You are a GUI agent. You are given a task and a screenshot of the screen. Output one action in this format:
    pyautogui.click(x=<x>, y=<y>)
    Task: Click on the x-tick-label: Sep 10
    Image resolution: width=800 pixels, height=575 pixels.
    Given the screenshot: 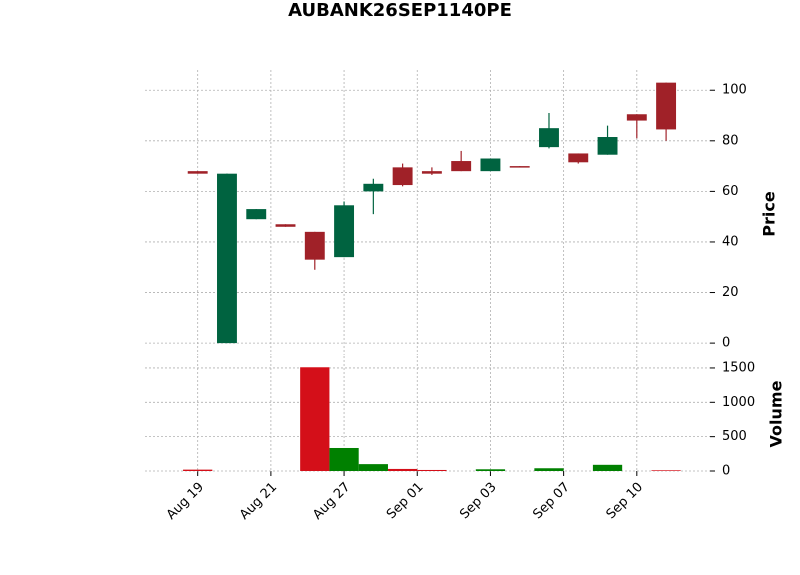 What is the action you would take?
    pyautogui.click(x=625, y=501)
    